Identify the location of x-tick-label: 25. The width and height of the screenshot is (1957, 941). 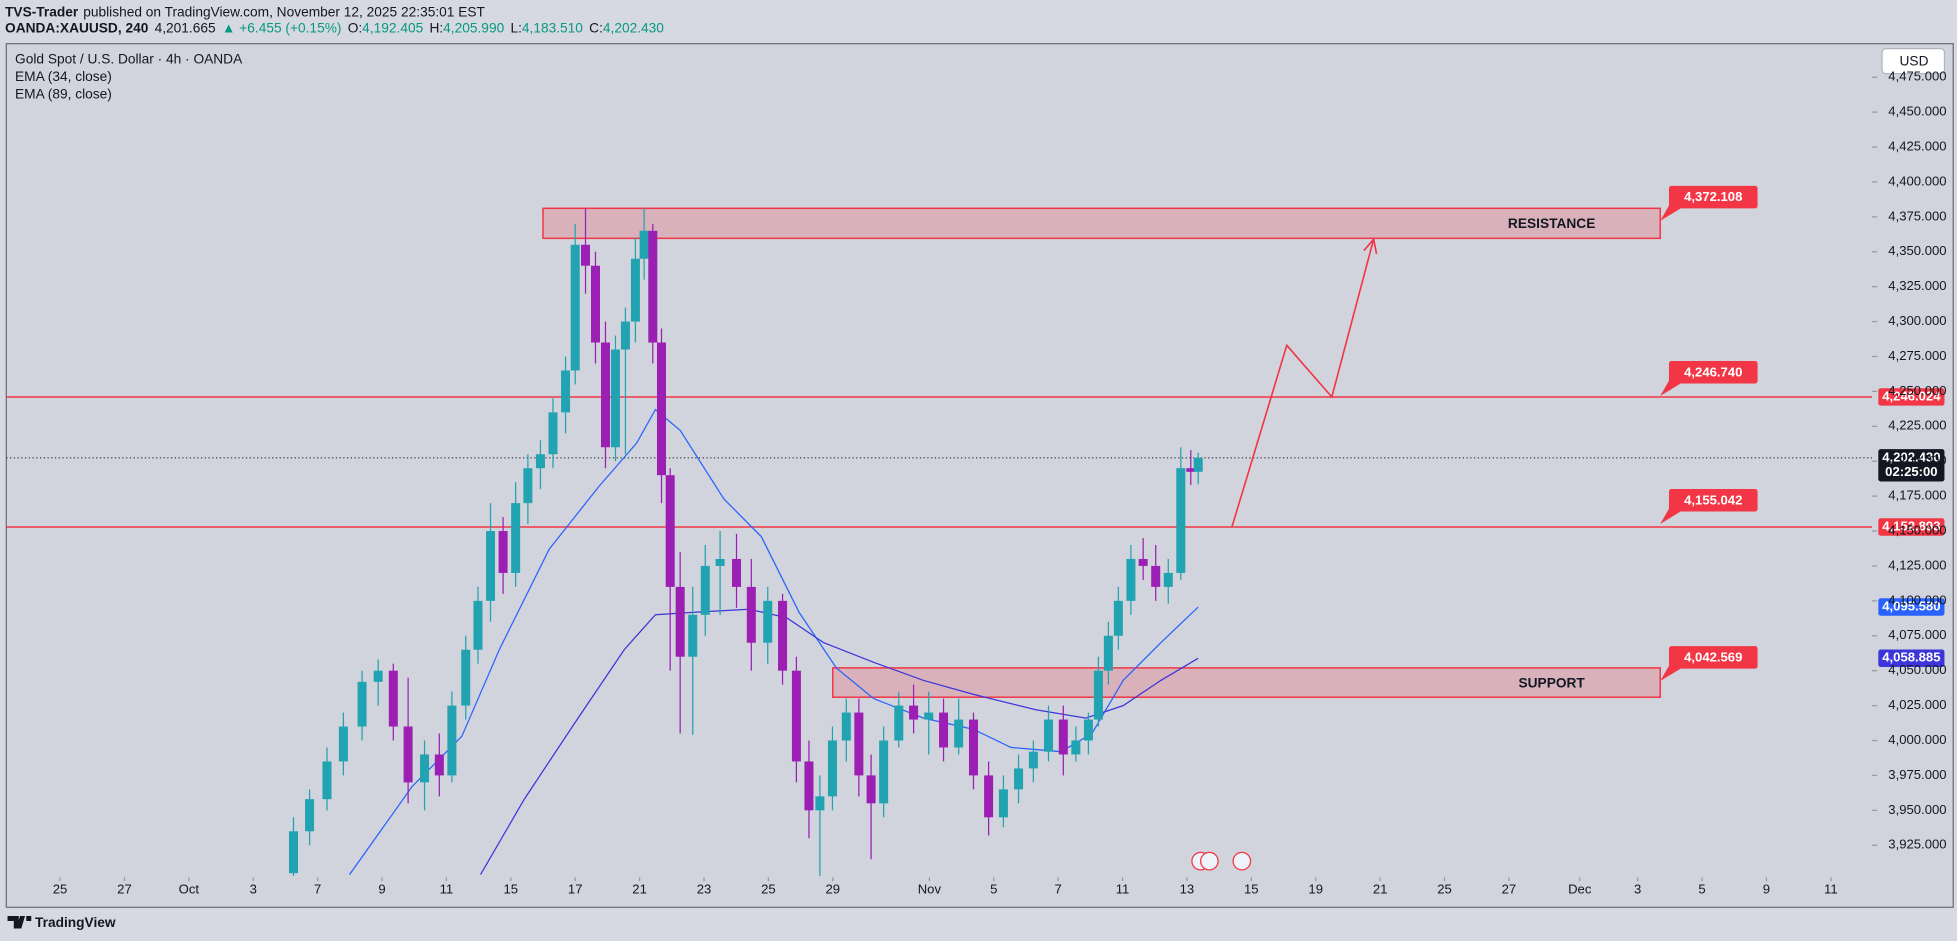
(60, 888).